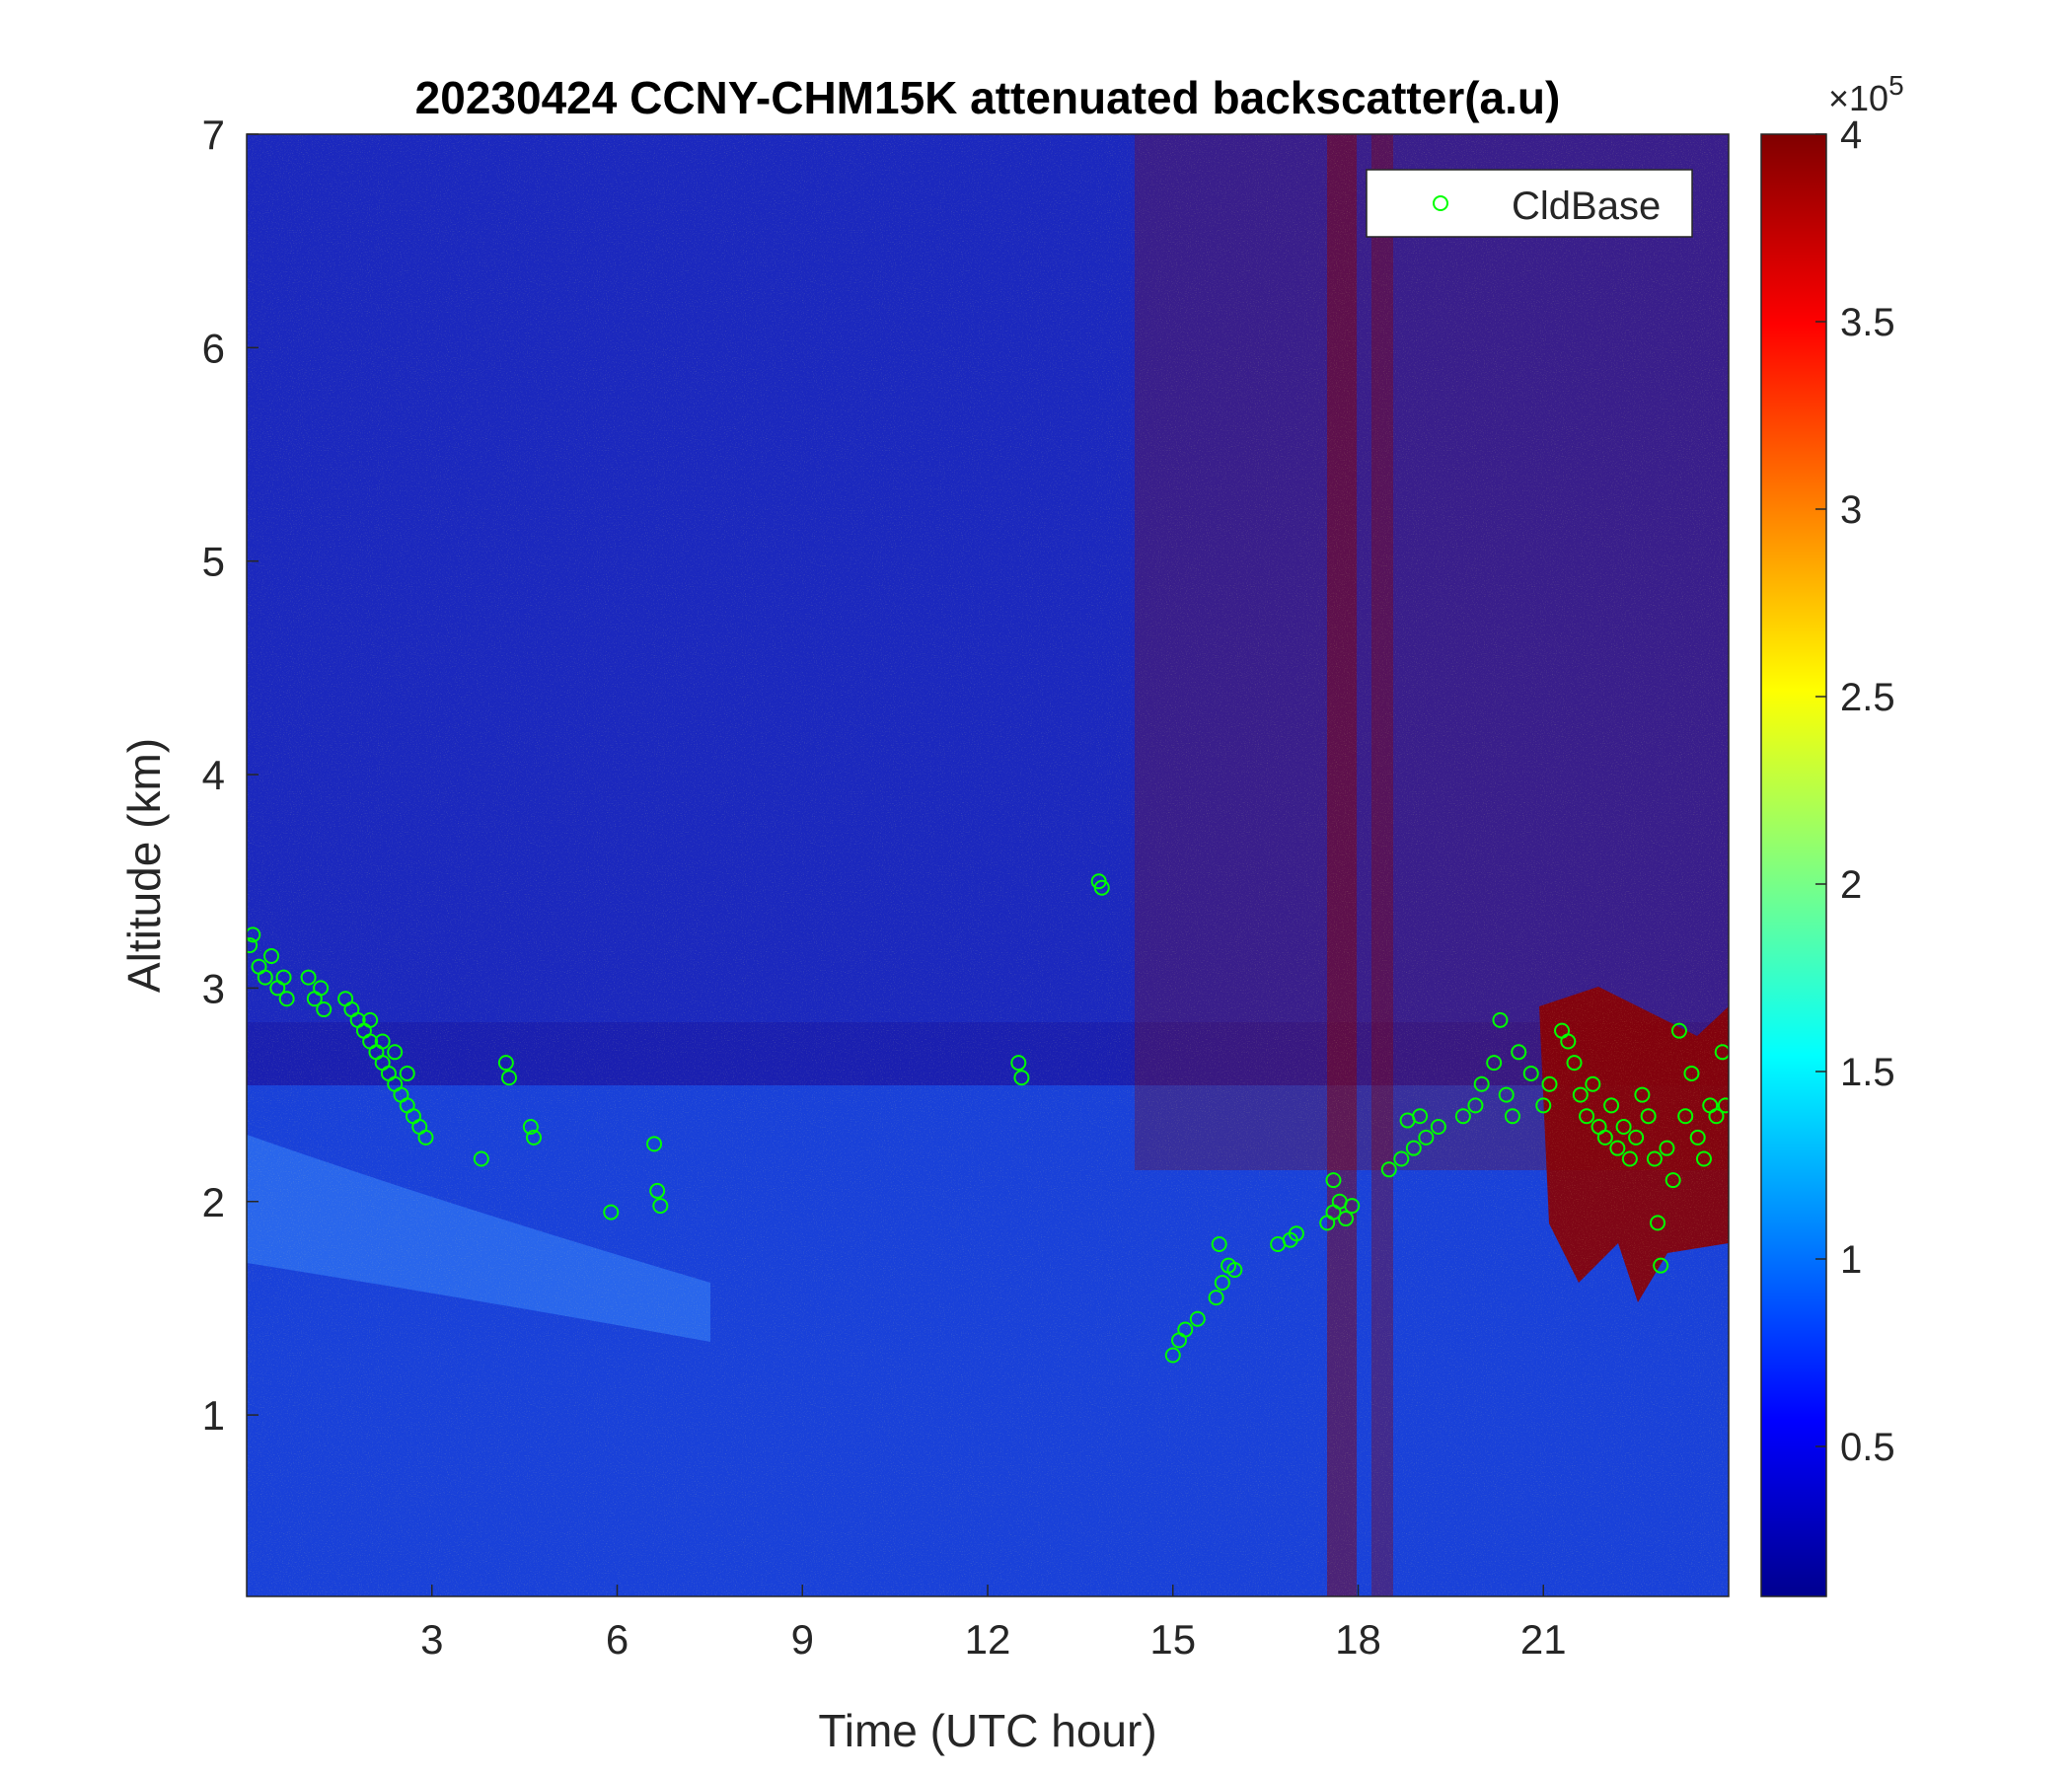 The height and width of the screenshot is (1776, 2072). Describe the element at coordinates (803, 1640) in the screenshot. I see `x-tick-label: 9` at that location.